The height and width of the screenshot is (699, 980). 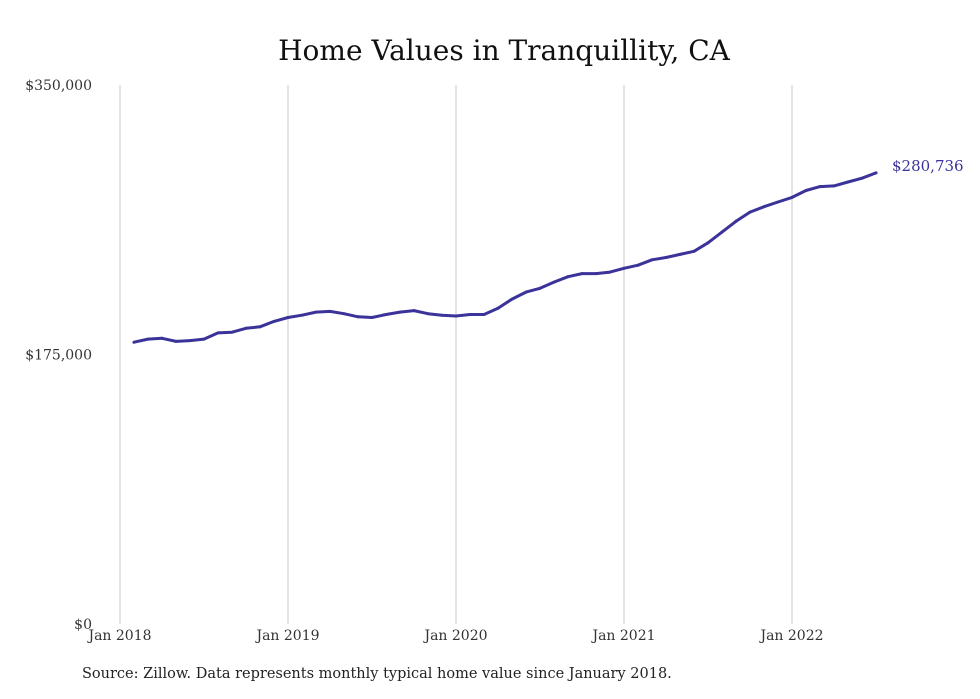 What do you see at coordinates (118, 636) in the screenshot?
I see `x-tick-label: Jan 2018` at bounding box center [118, 636].